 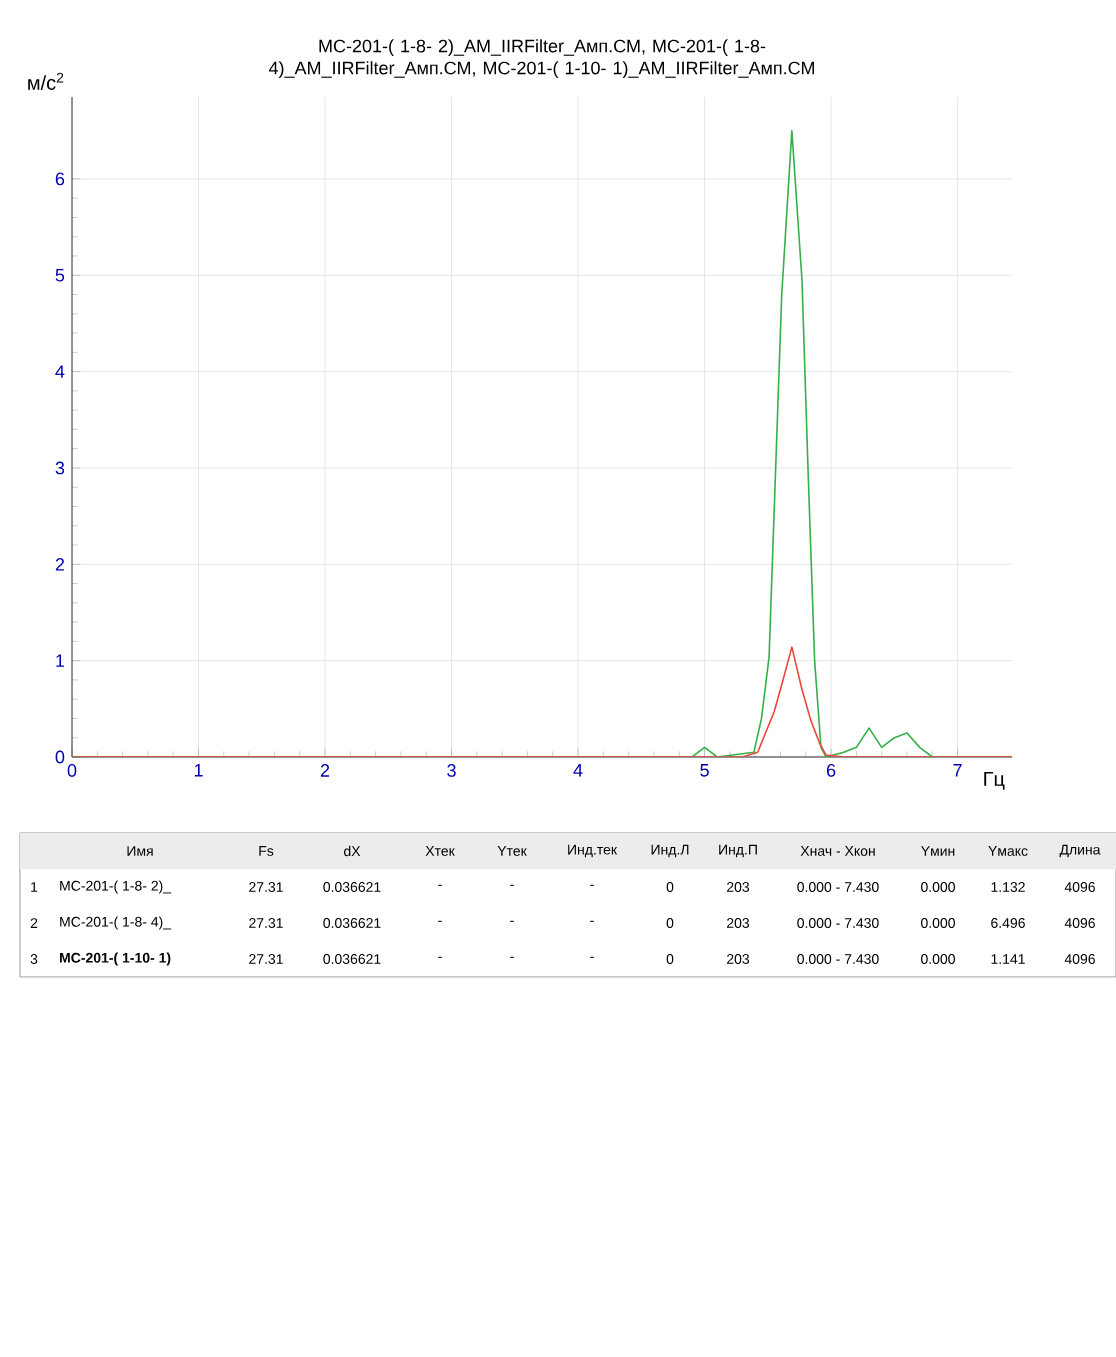 I want to click on y-tick-label: 5, so click(x=59, y=275).